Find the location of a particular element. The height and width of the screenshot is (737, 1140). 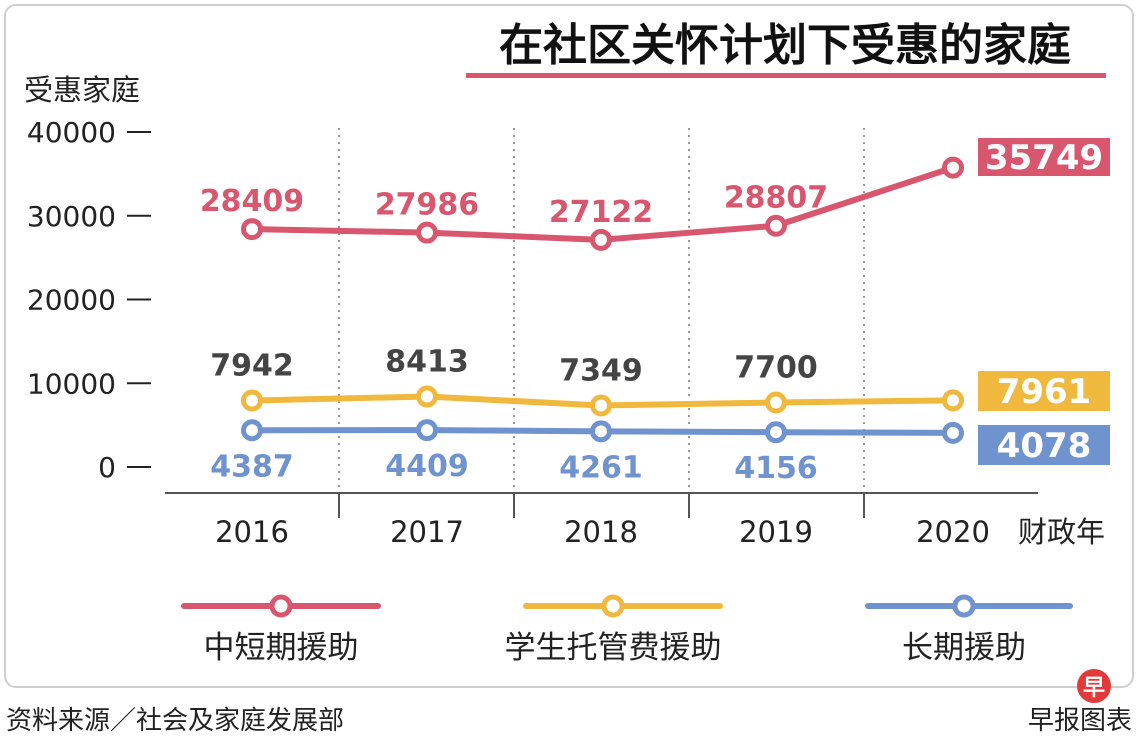

data-label: 4261 is located at coordinates (601, 467).